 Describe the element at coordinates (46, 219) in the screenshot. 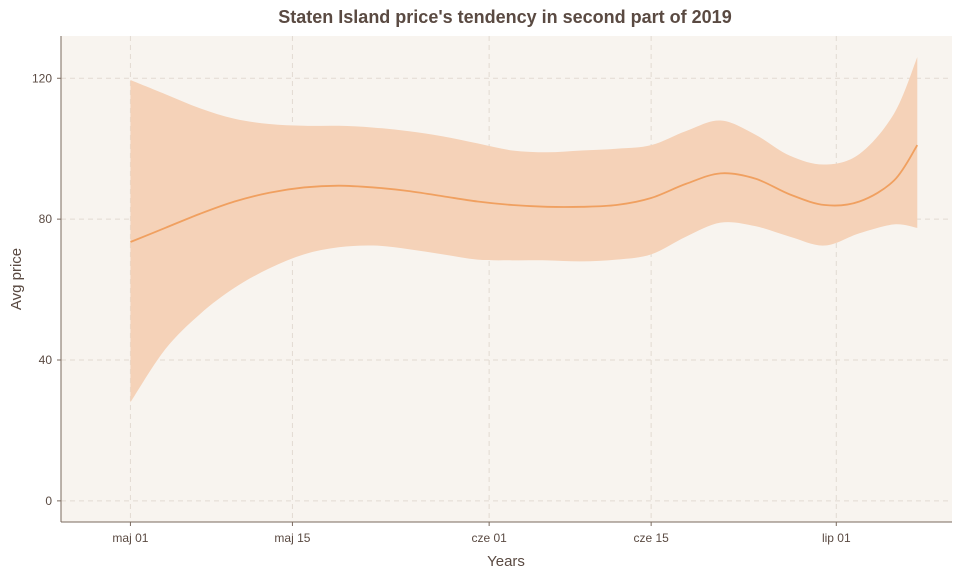

I see `y-tick-label: 80` at that location.